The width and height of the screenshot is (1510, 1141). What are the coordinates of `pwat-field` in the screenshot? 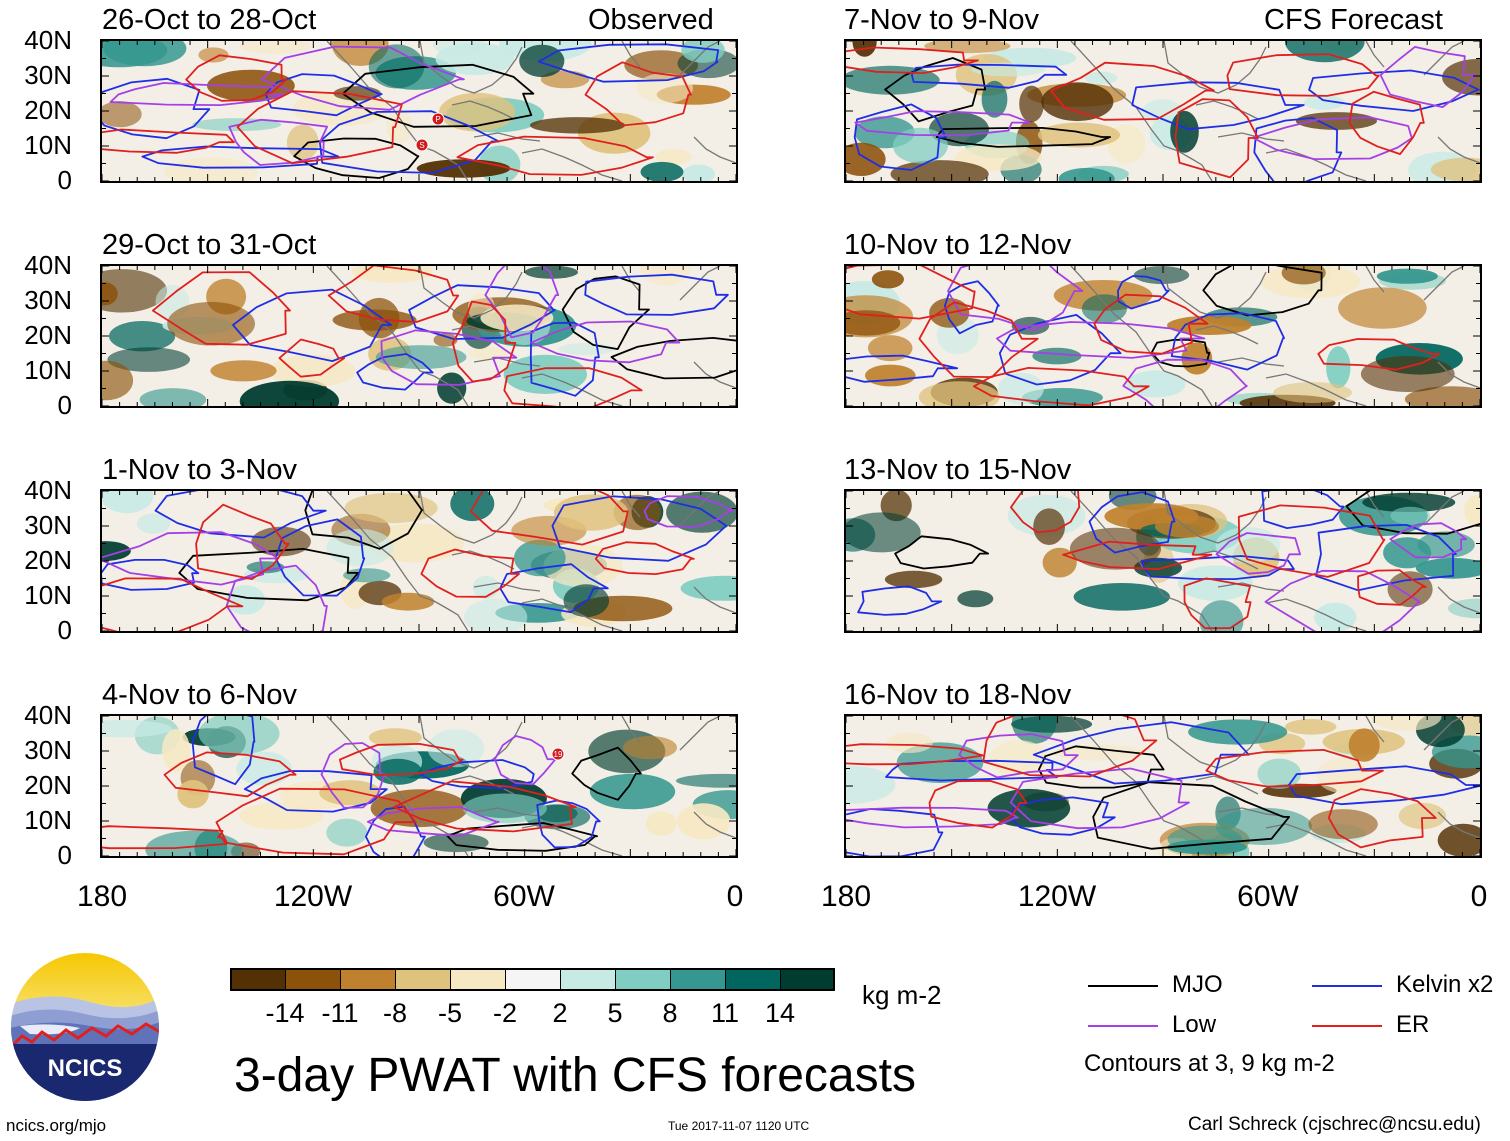 It's located at (419, 336).